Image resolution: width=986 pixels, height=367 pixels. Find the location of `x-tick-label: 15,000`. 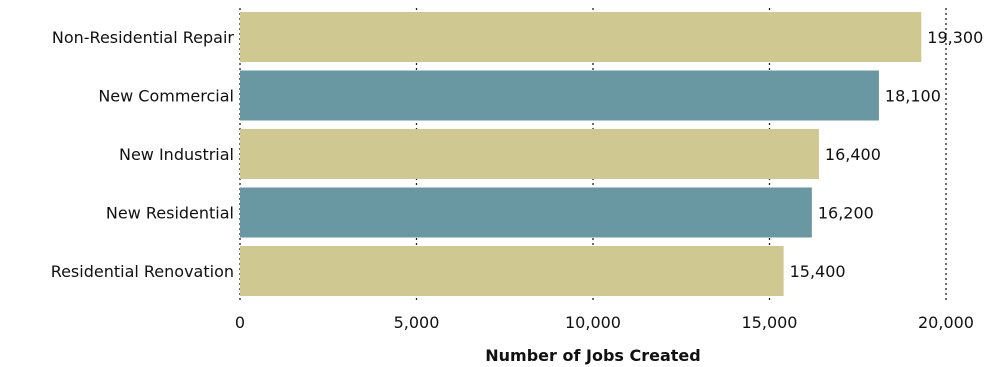

x-tick-label: 15,000 is located at coordinates (770, 322).